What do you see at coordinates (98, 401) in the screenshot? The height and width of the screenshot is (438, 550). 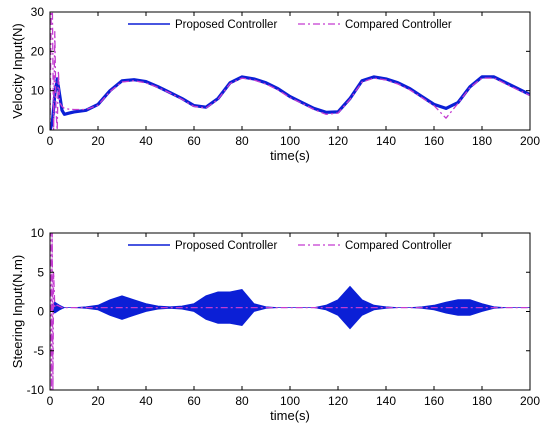 I see `steering-x-tick-label: 20` at bounding box center [98, 401].